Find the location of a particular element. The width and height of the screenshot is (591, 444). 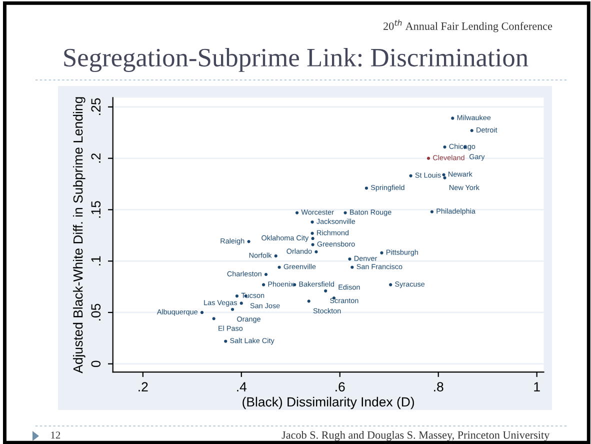

x-tick-label: 1 is located at coordinates (537, 387).